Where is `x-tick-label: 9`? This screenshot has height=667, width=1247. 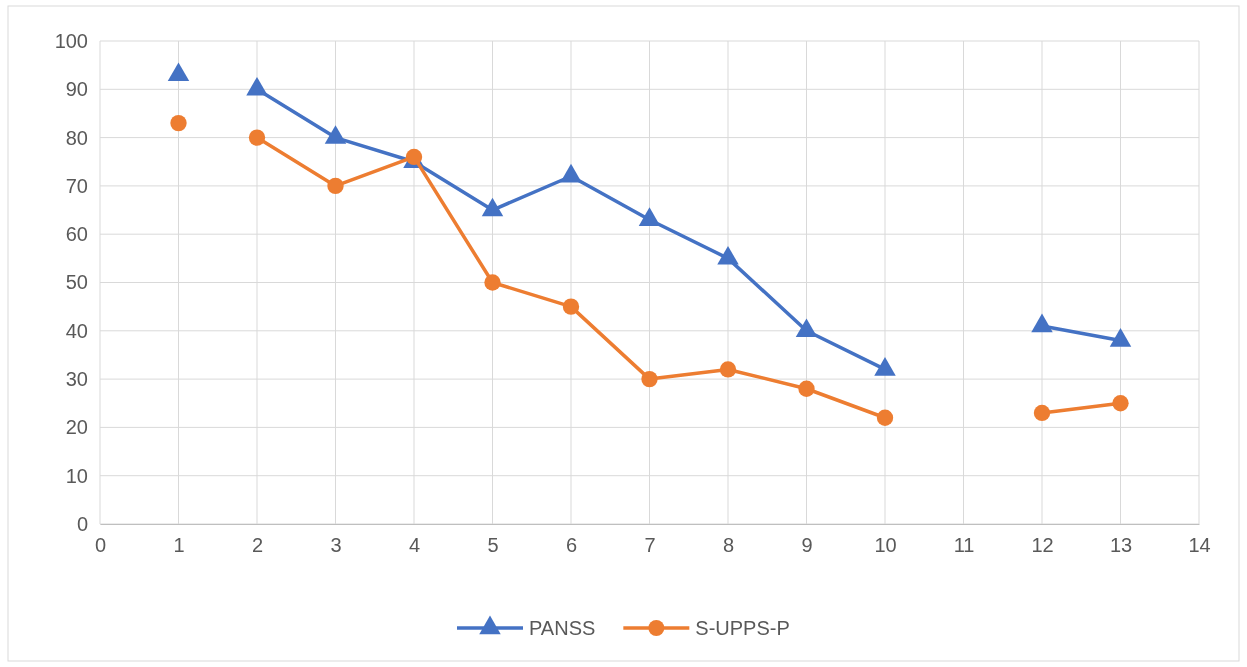
x-tick-label: 9 is located at coordinates (807, 545).